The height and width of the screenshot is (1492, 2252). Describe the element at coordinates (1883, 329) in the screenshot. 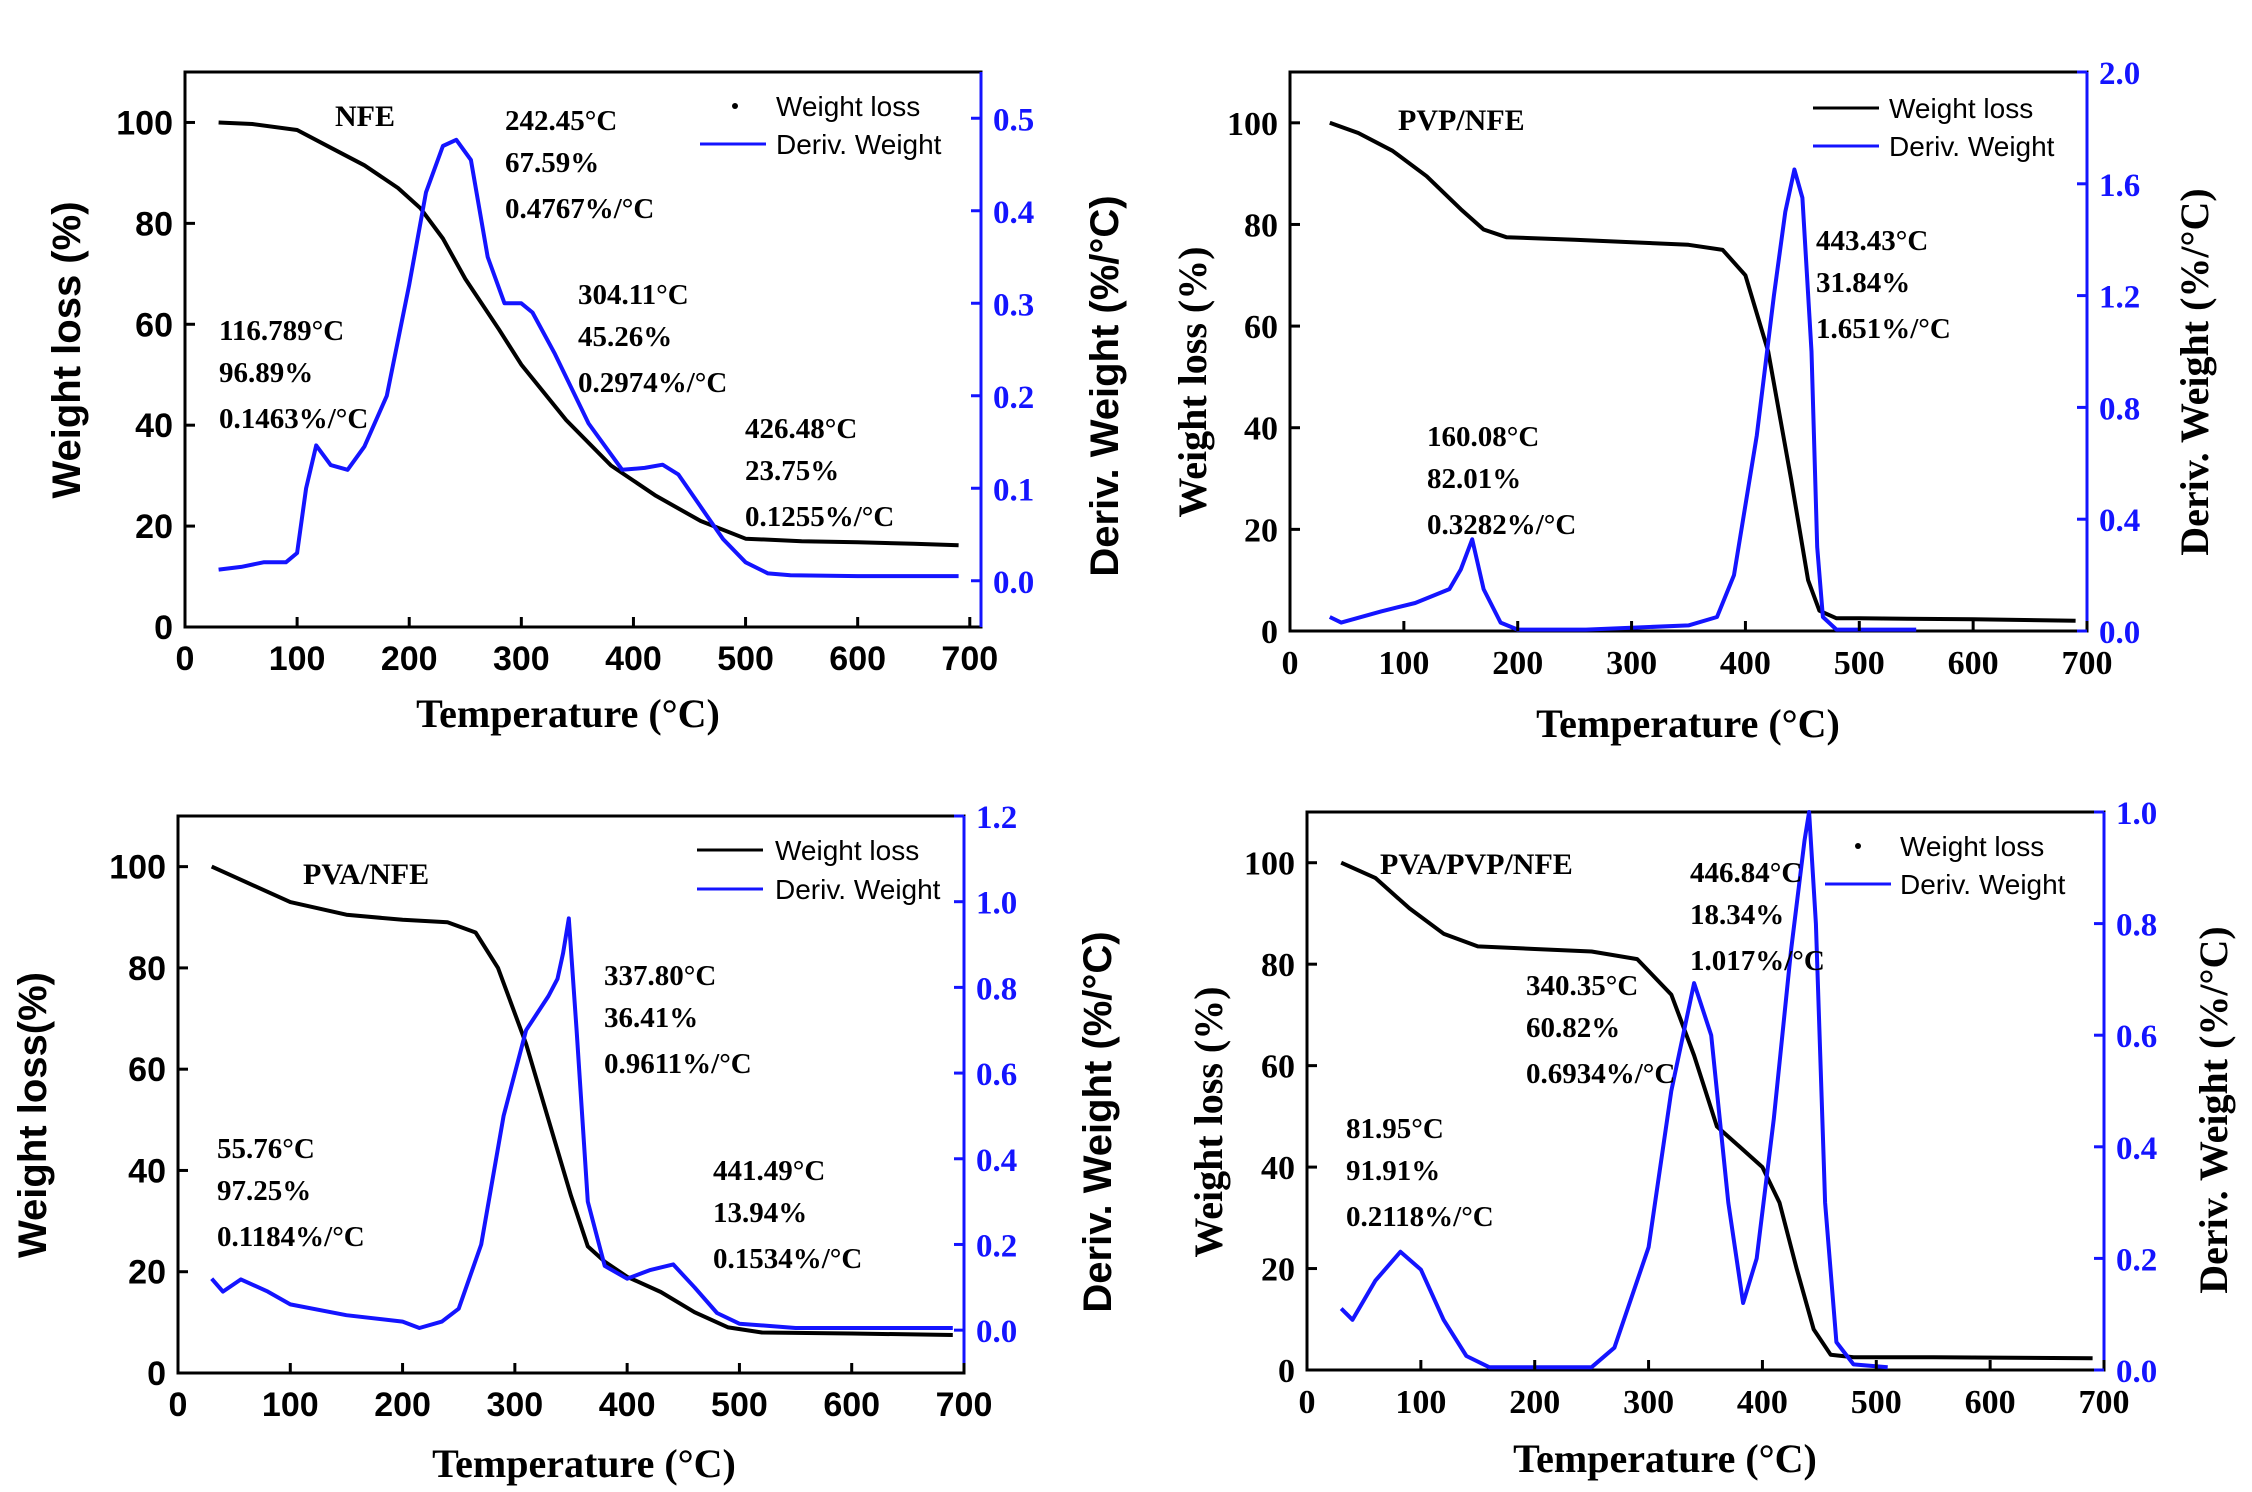

I see `annotation-line: 1.651%/°C` at that location.